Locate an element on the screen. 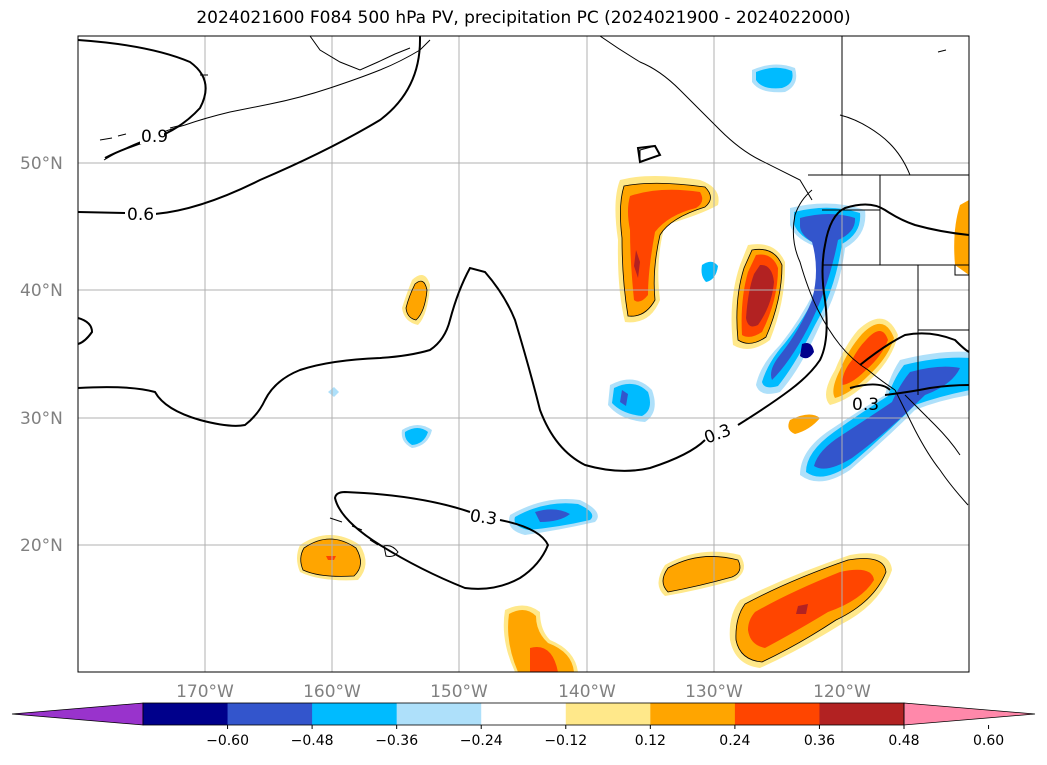 This screenshot has width=1047, height=765. colorbar-tick-label: −0.12 is located at coordinates (565, 741).